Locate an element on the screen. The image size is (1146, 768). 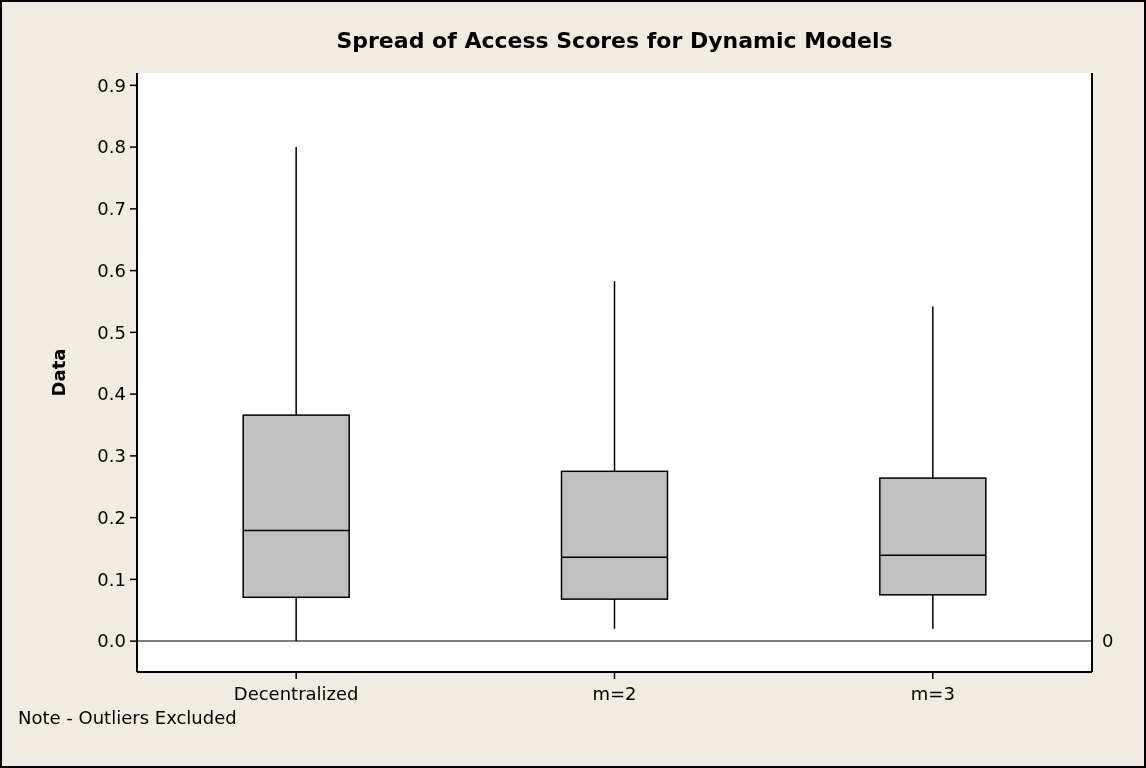
x-tick-label: Decentralized is located at coordinates (296, 693).